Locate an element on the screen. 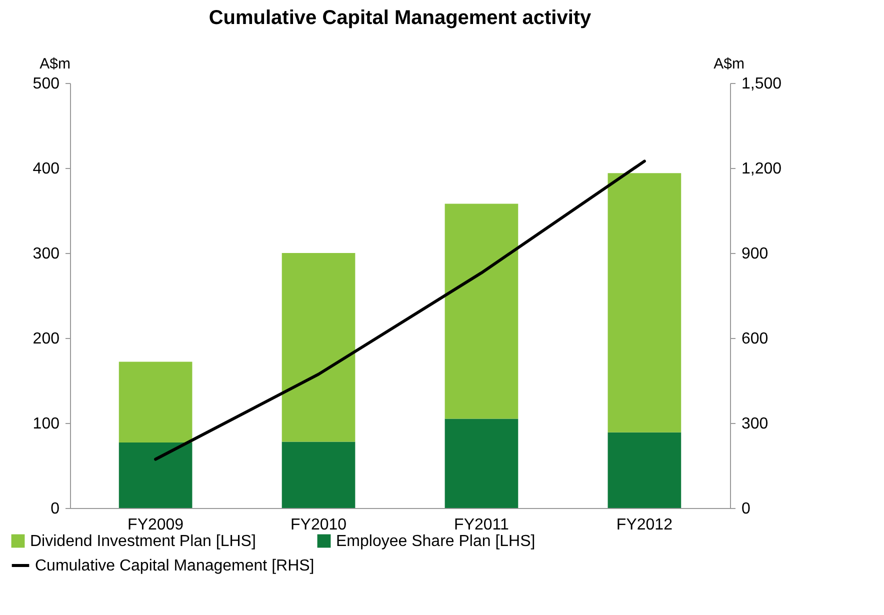  legend-label: Cumulative Capital Management [RHS] is located at coordinates (174, 566).